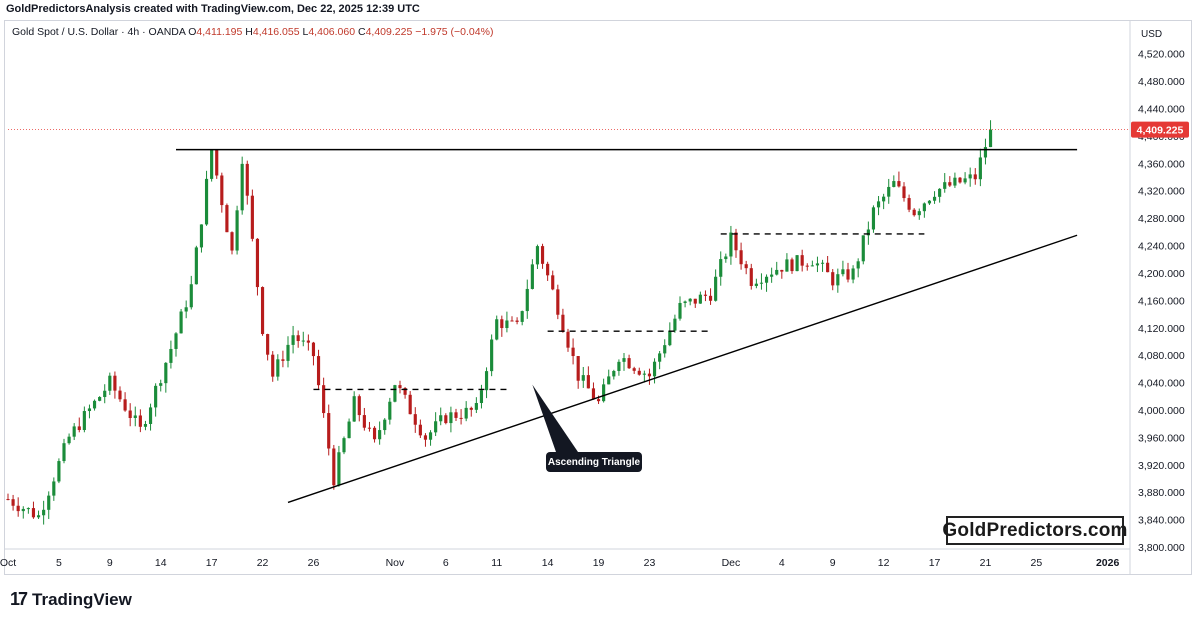  I want to click on annotation-pointer, so click(555, 418).